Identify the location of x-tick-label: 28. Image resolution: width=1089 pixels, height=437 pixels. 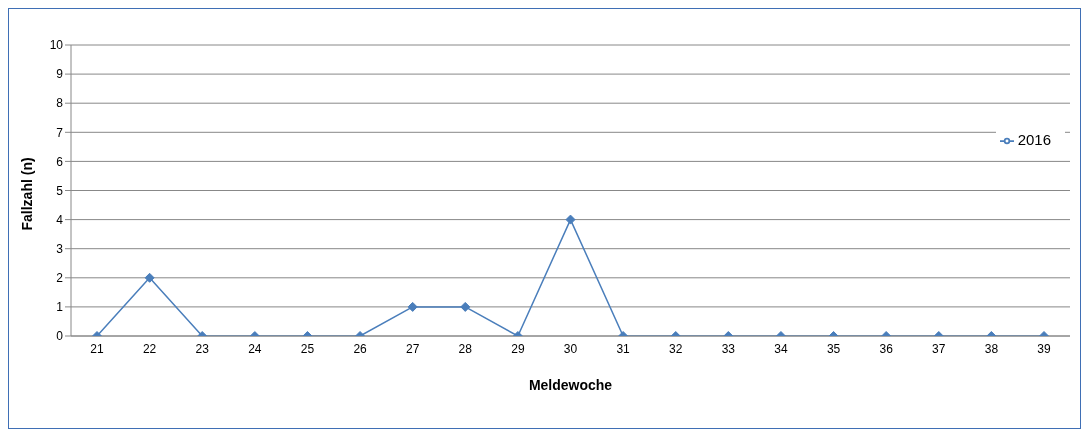
(465, 348).